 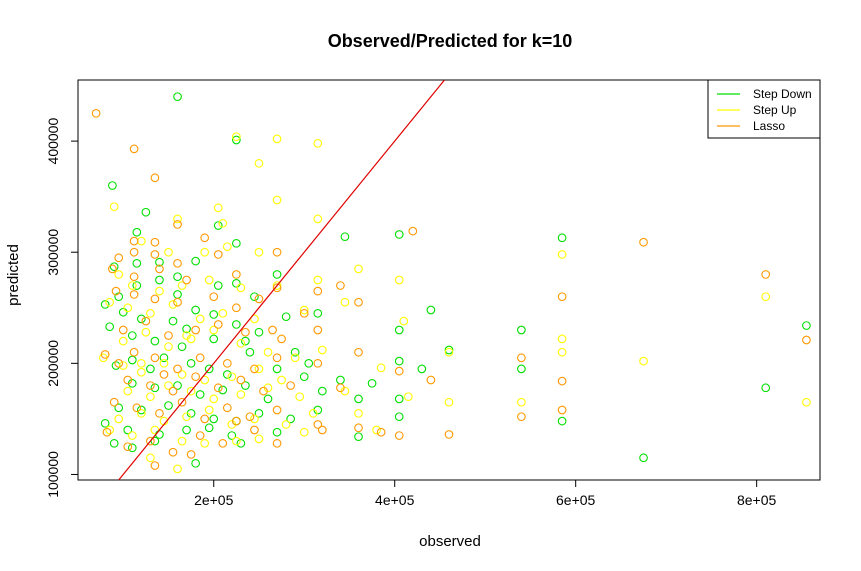 I want to click on x-axis: 2e+05 4e+05 6e+05 8e+05, so click(x=485, y=493).